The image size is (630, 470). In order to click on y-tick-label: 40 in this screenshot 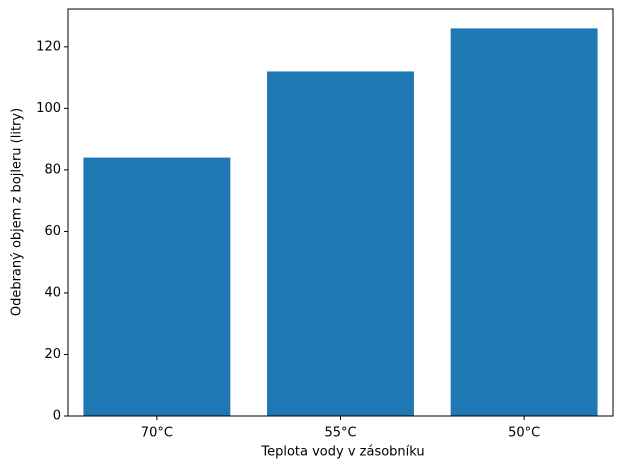, I will do `click(52, 292)`.